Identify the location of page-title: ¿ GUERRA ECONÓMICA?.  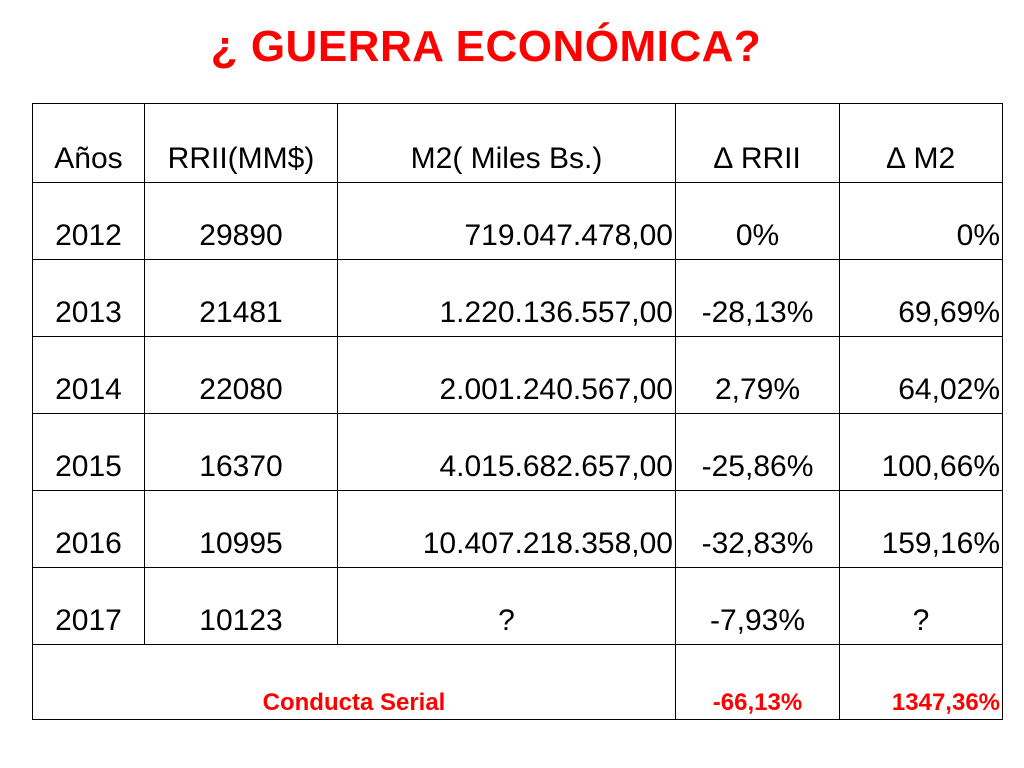
(486, 46).